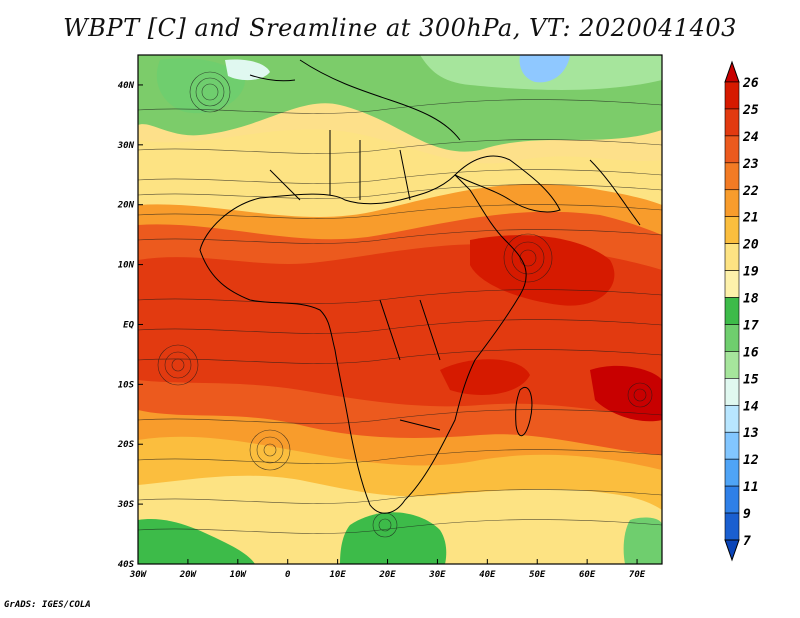  What do you see at coordinates (337, 575) in the screenshot?
I see `x-tick-label: 10E` at bounding box center [337, 575].